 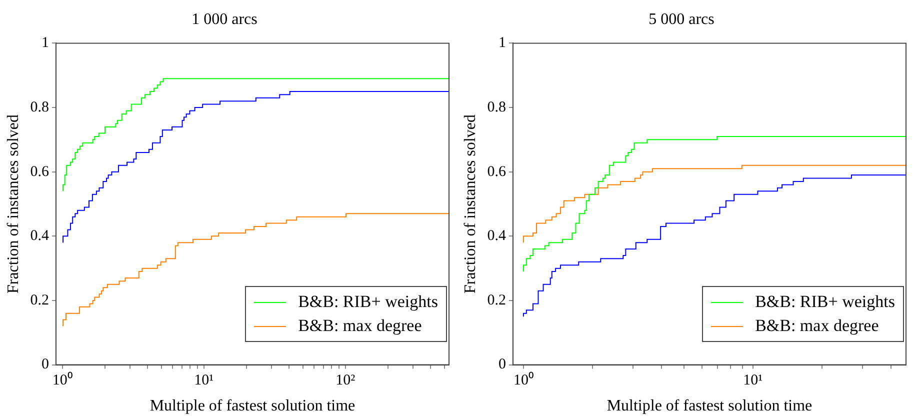 I want to click on chart-title: 1 000 arcs, so click(x=225, y=19).